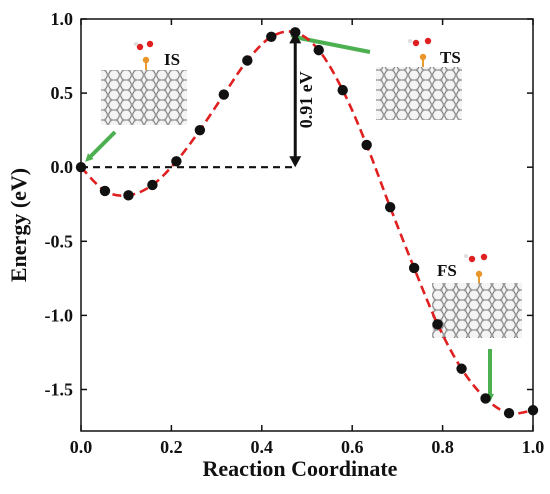 This screenshot has height=494, width=550. Describe the element at coordinates (62, 93) in the screenshot. I see `y-tick-label: 0.5` at that location.